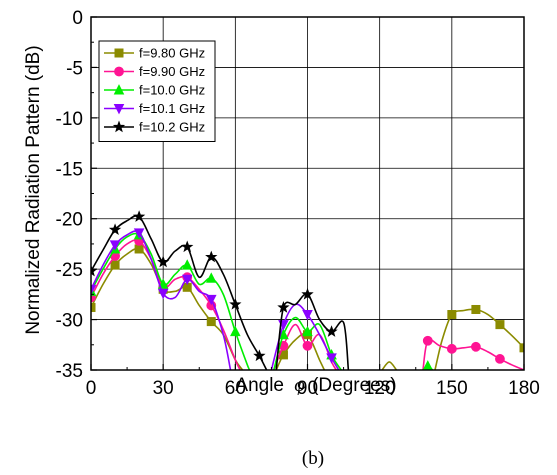 The image size is (557, 475). What do you see at coordinates (69, 321) in the screenshot?
I see `y-tick-label: -30` at bounding box center [69, 321].